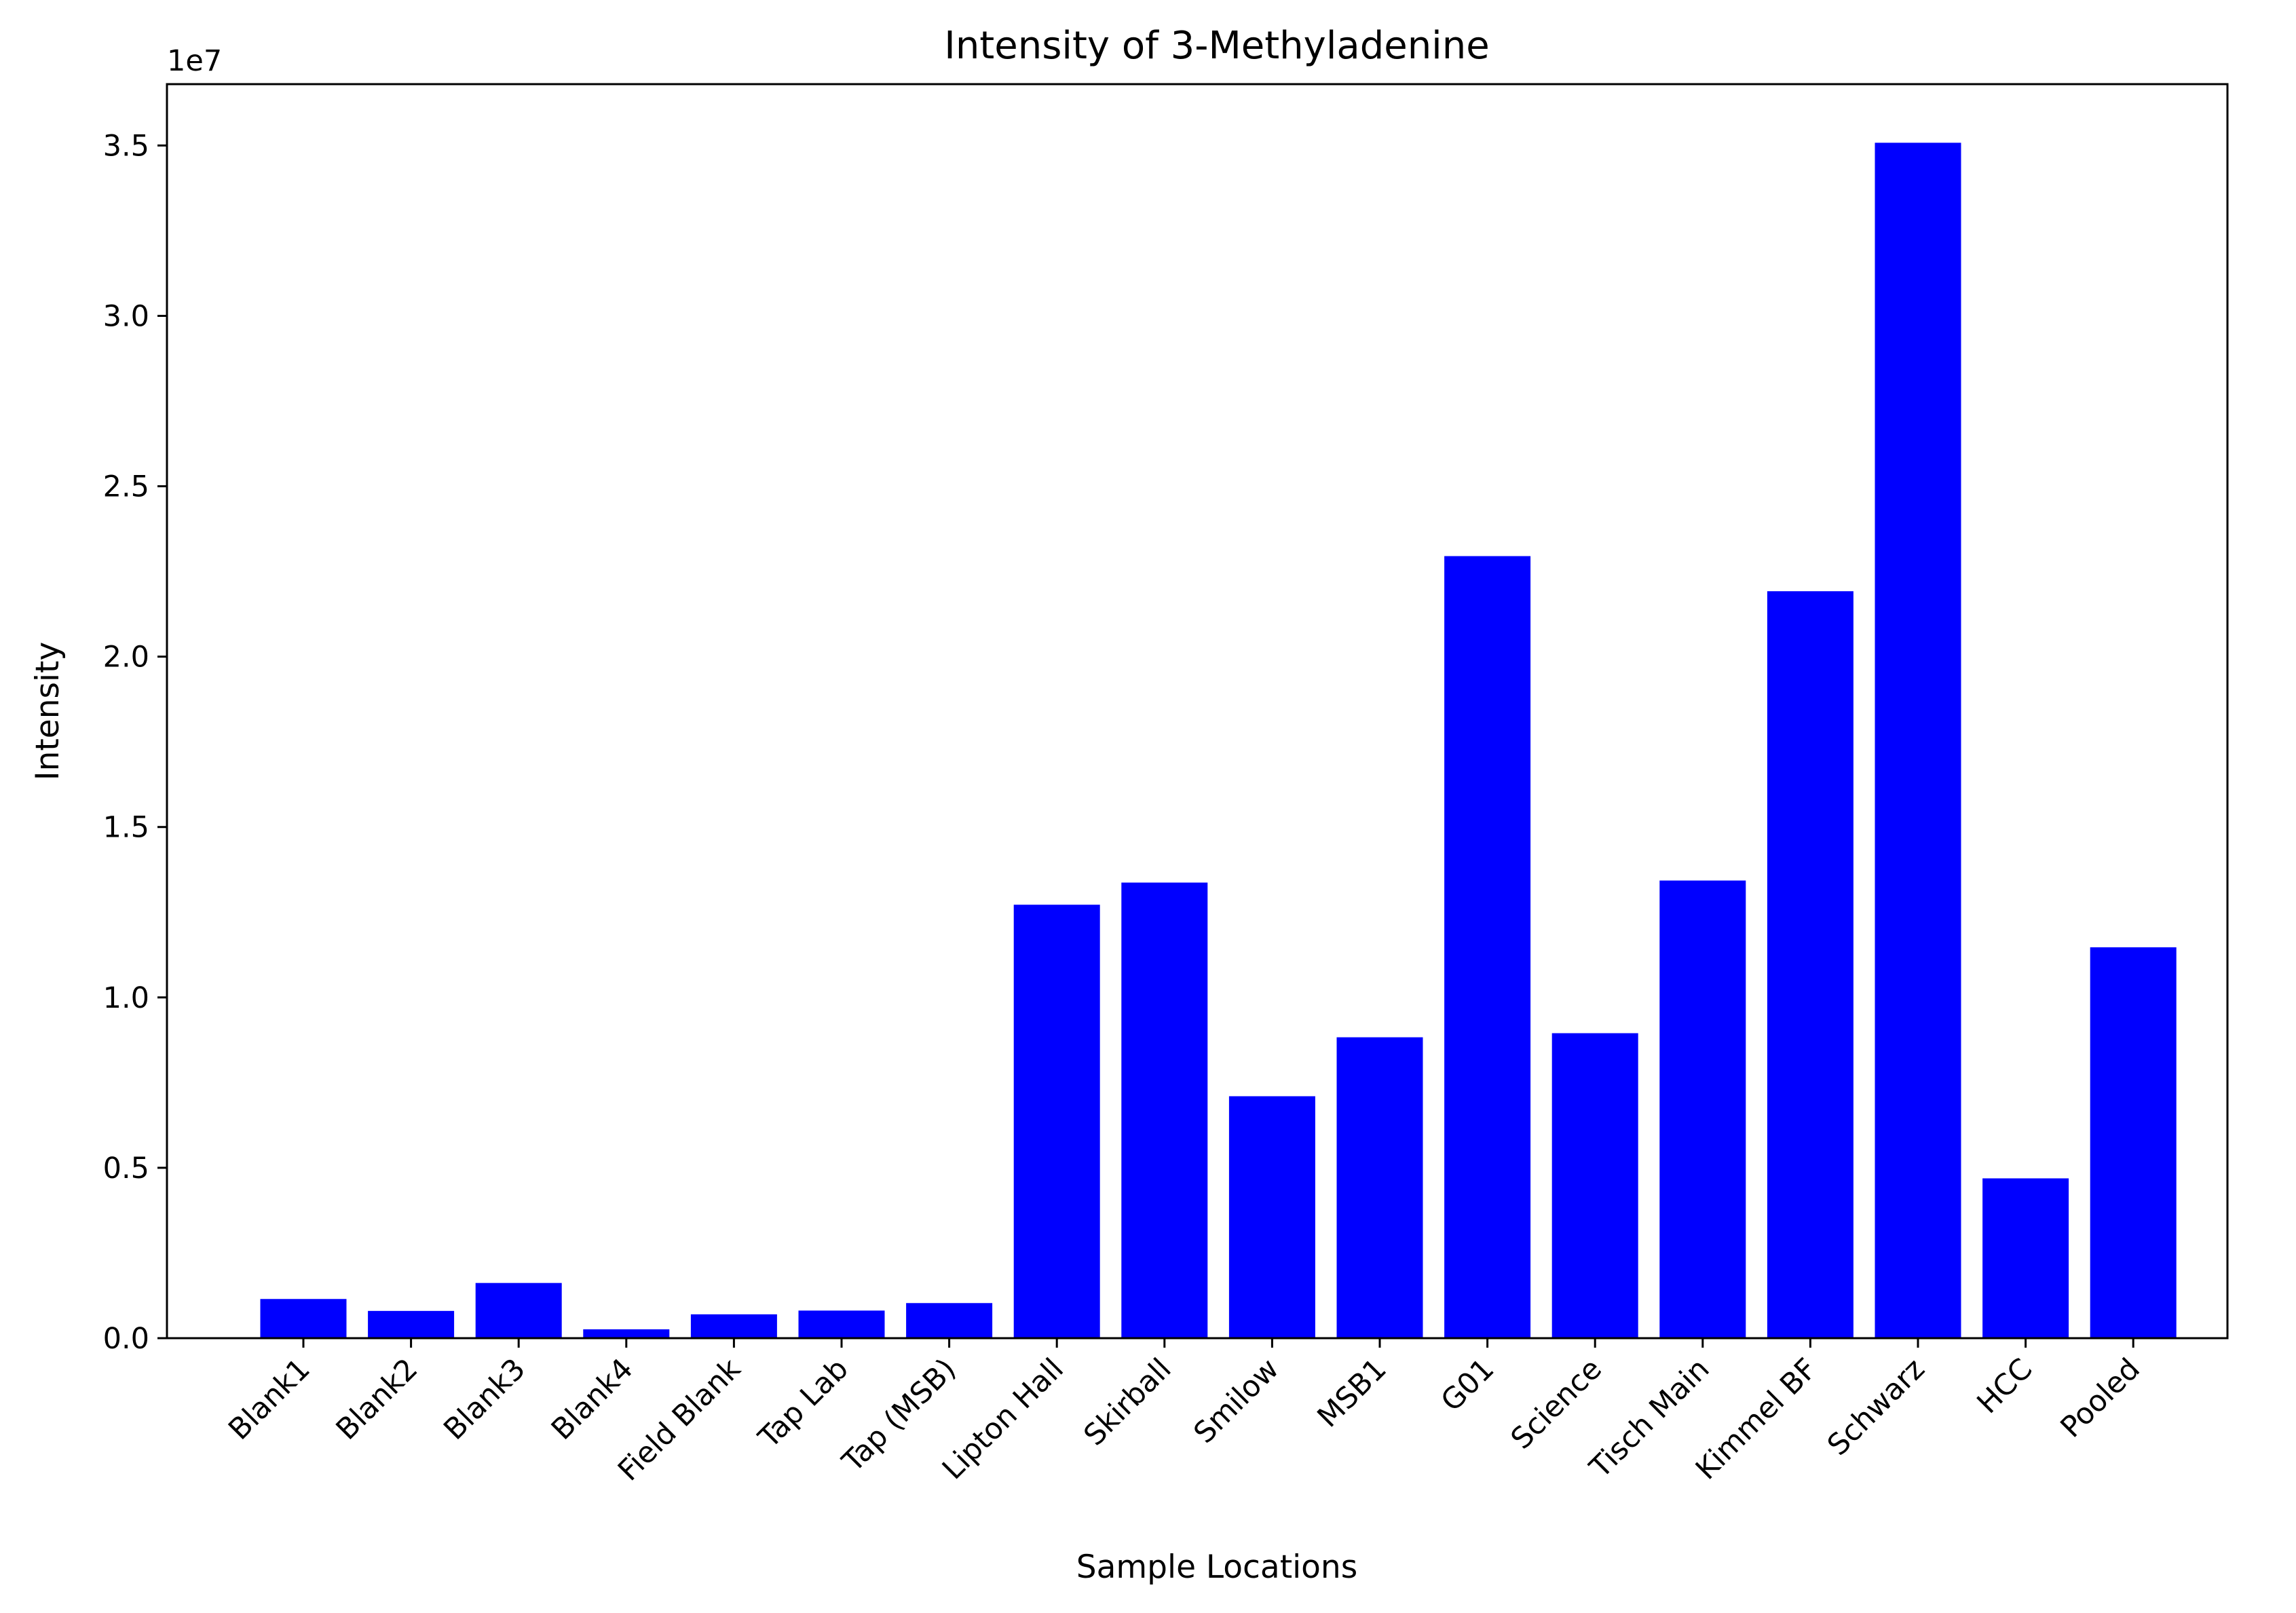 The width and height of the screenshot is (2296, 1613). Describe the element at coordinates (626, 1333) in the screenshot. I see `bar-blank4` at that location.